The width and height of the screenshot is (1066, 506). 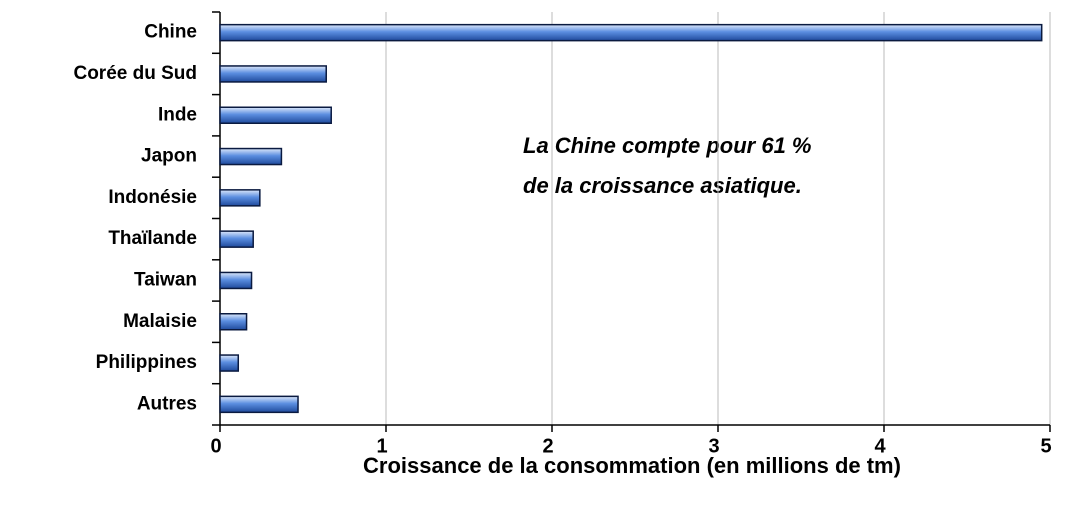 I want to click on y-tick-label: Autres, so click(x=167, y=403).